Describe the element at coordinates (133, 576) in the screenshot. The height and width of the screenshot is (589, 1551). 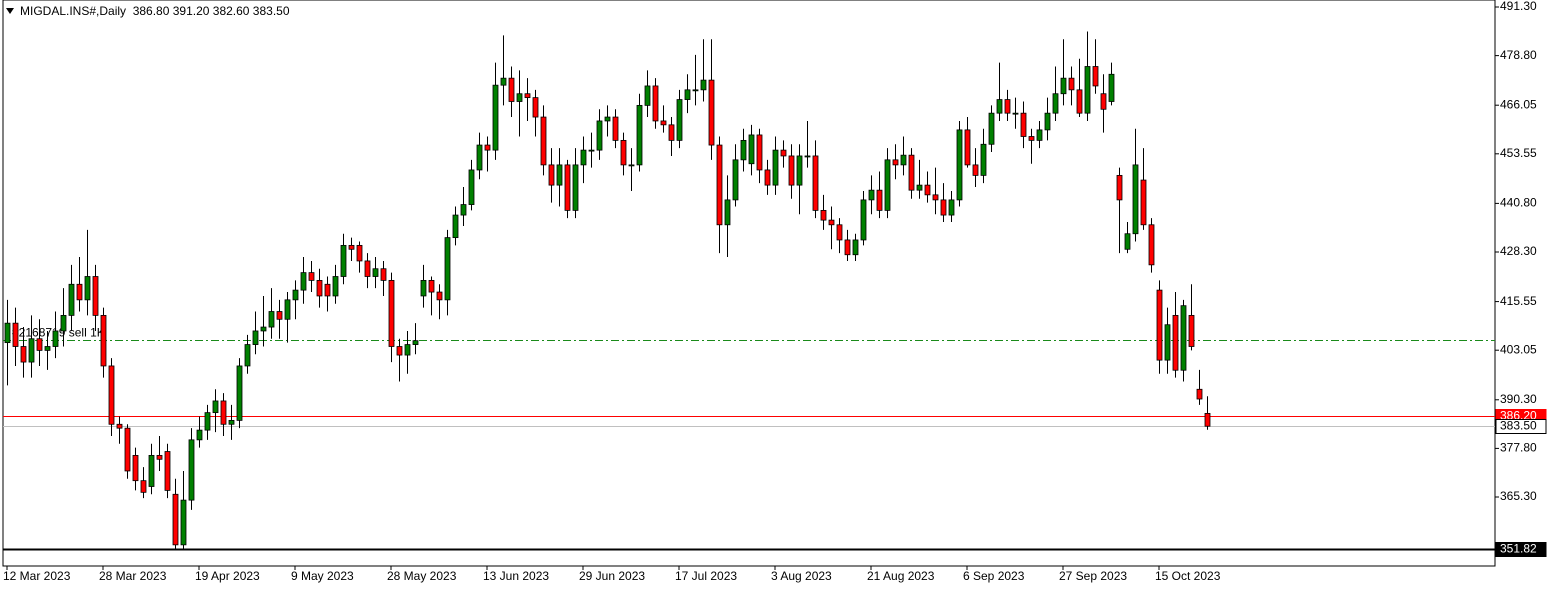
I see `x-tick-label: 28 Mar 2023` at that location.